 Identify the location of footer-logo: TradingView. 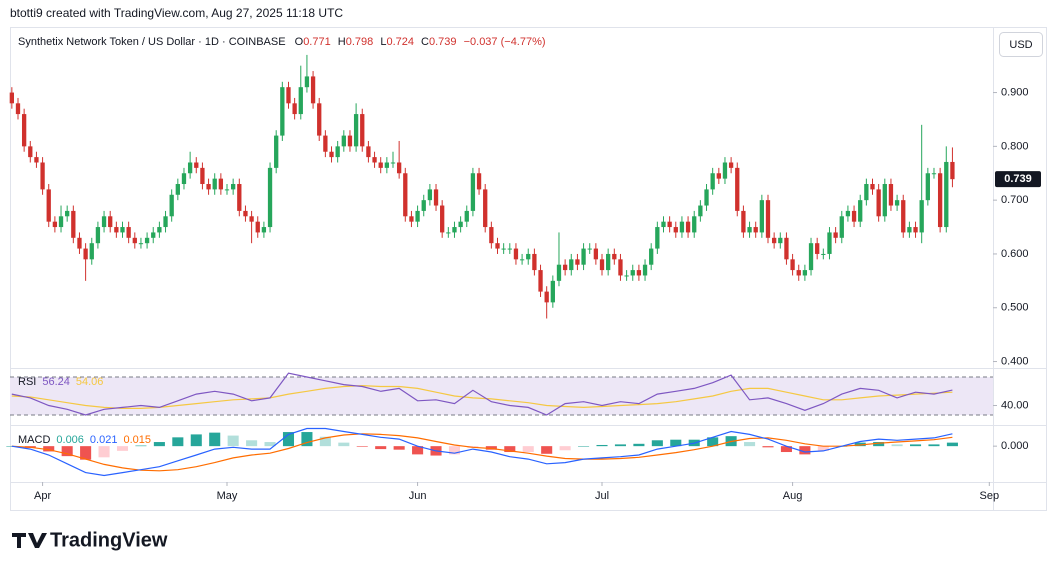
(90, 540).